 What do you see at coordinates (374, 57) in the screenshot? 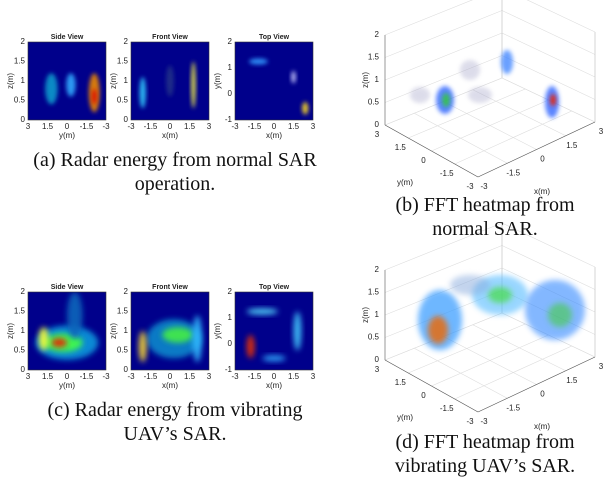
I see `z-tick-label: 1.5` at bounding box center [374, 57].